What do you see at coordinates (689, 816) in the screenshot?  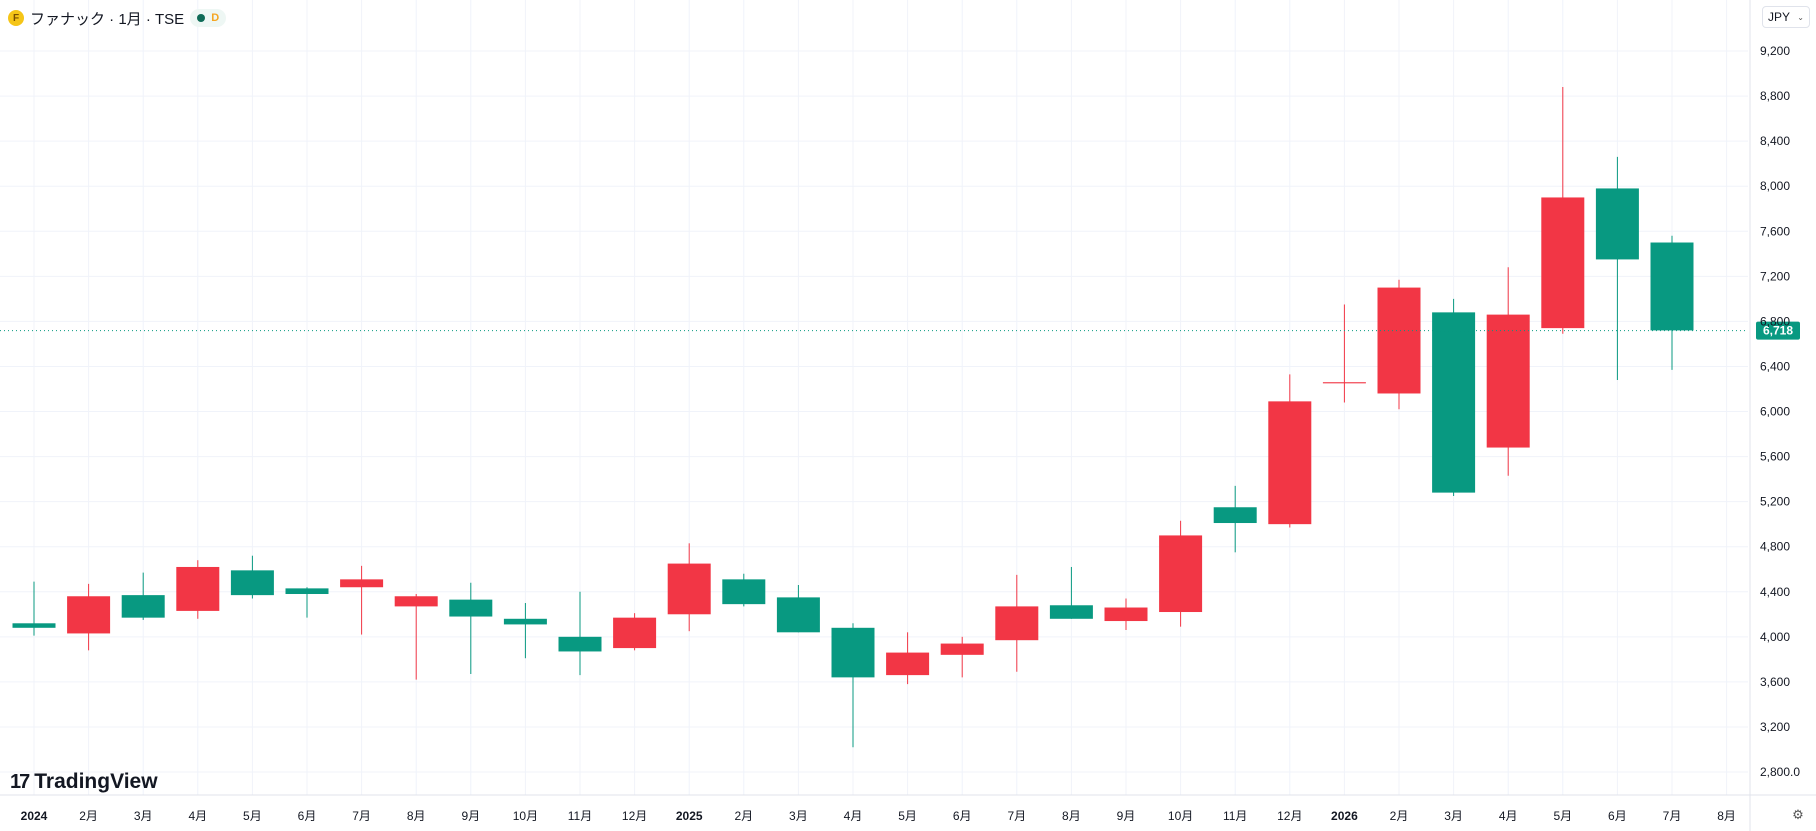 I see `x-tick-label: 2025` at bounding box center [689, 816].